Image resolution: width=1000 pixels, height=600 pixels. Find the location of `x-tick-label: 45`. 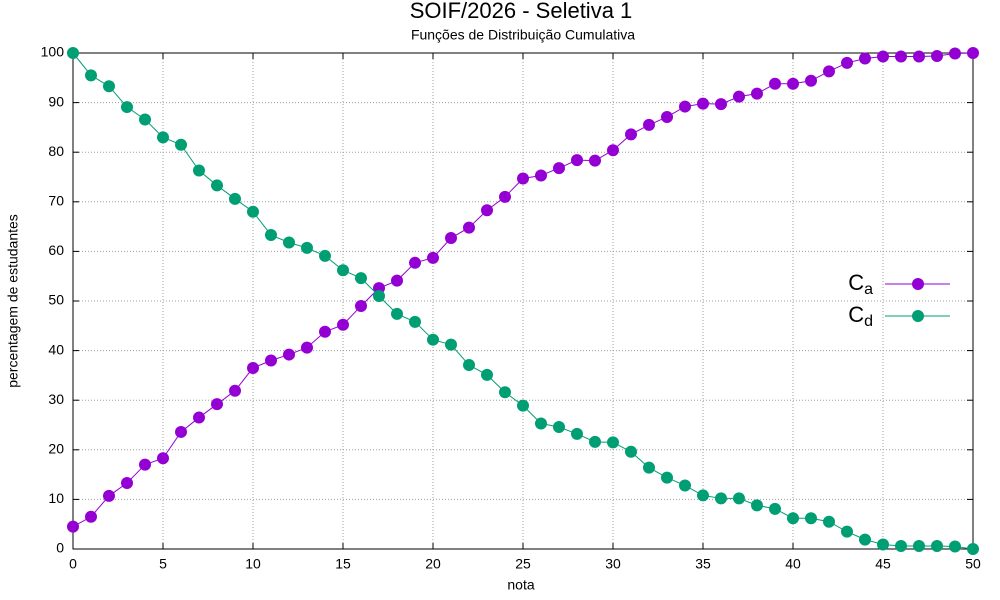

x-tick-label: 45 is located at coordinates (883, 564).